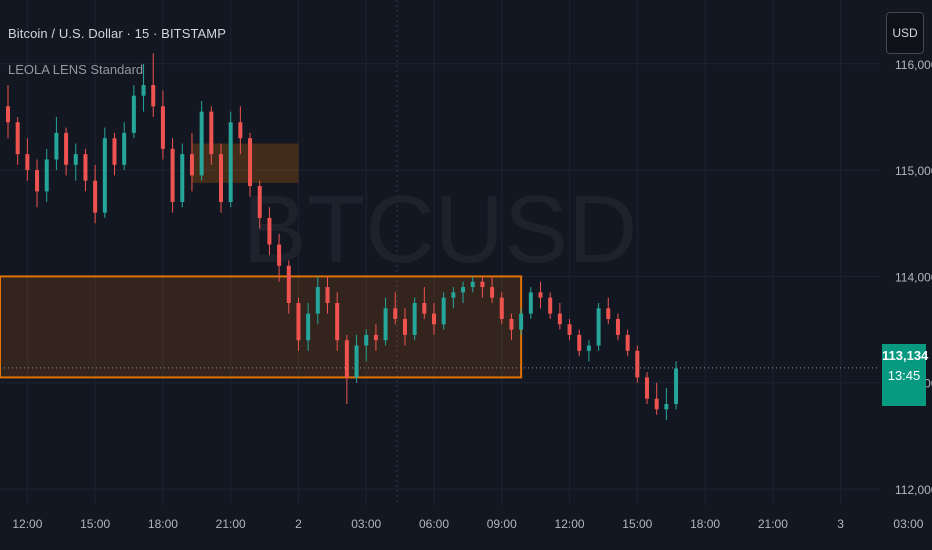 Image resolution: width=932 pixels, height=550 pixels. What do you see at coordinates (905, 355) in the screenshot?
I see `last-price-value: 113,134` at bounding box center [905, 355].